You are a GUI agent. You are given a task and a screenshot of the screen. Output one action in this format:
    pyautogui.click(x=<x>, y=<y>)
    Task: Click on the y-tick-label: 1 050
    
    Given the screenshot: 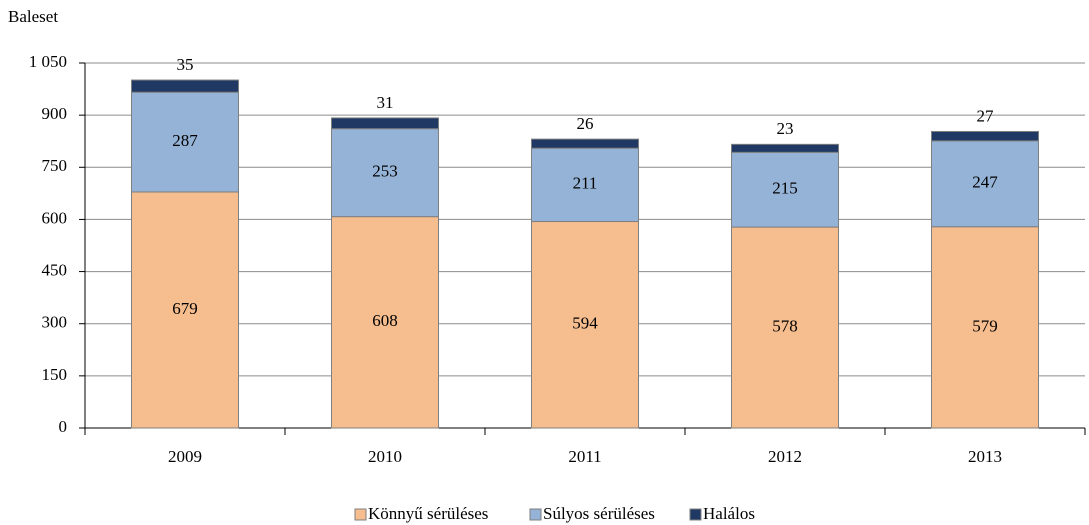 What is the action you would take?
    pyautogui.click(x=48, y=61)
    